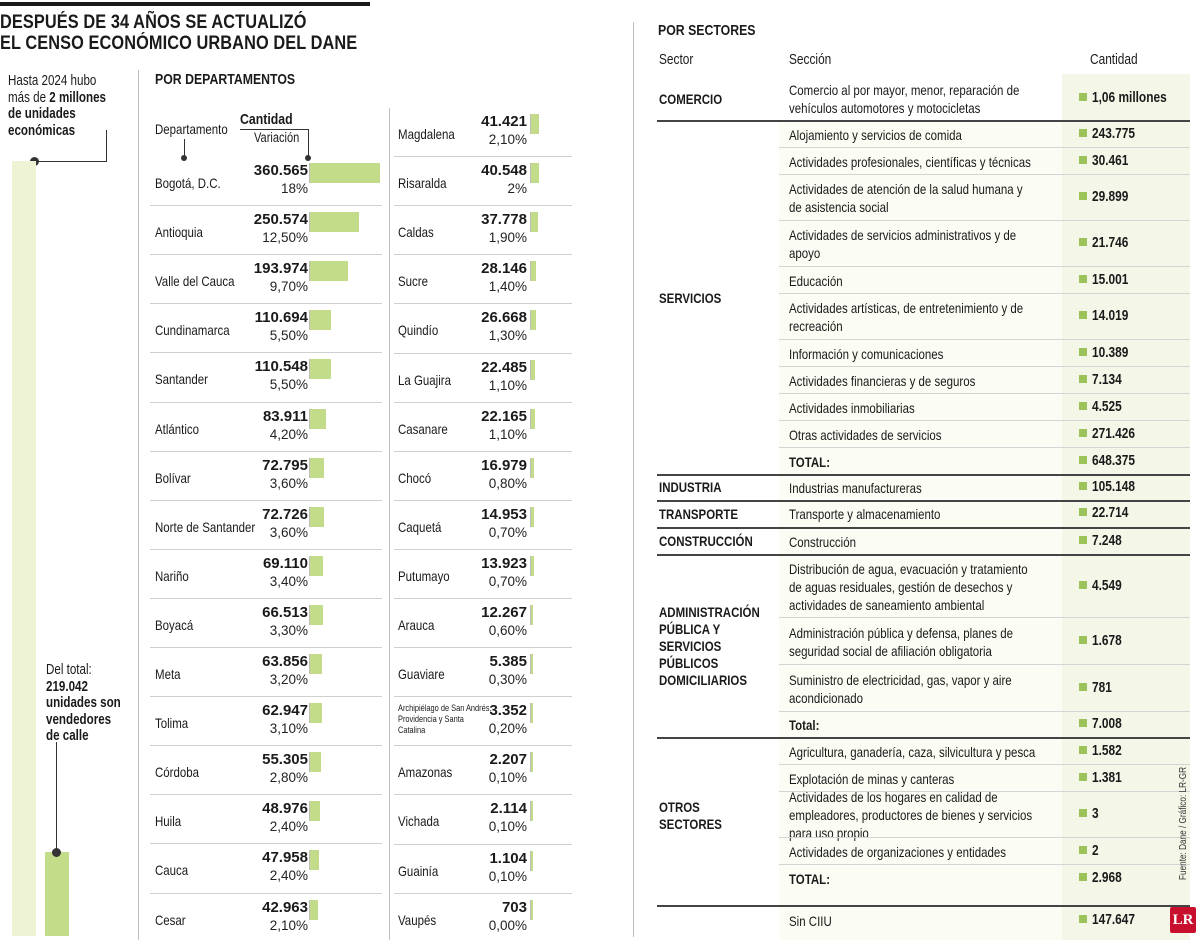  I want to click on department-value: 83.911, so click(285, 416).